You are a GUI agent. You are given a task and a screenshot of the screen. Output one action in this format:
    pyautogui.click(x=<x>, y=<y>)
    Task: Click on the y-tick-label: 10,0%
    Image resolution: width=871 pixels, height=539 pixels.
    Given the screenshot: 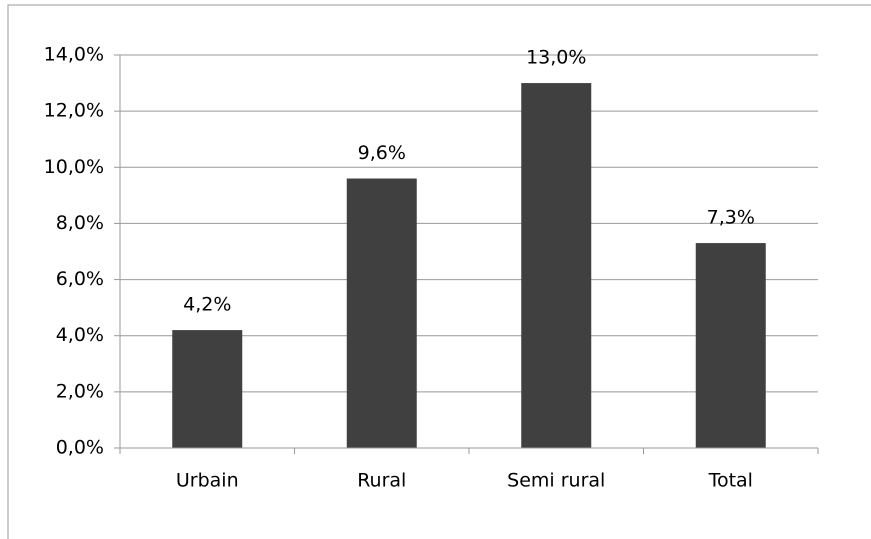 What is the action you would take?
    pyautogui.click(x=74, y=167)
    